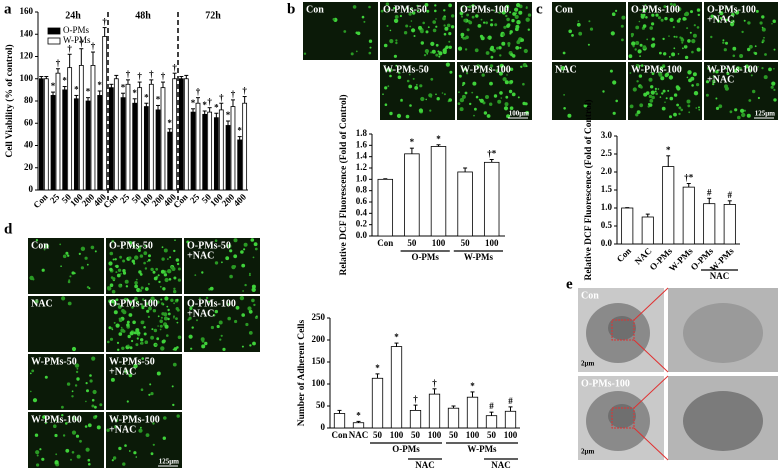  I want to click on significance: †, so click(221, 97).